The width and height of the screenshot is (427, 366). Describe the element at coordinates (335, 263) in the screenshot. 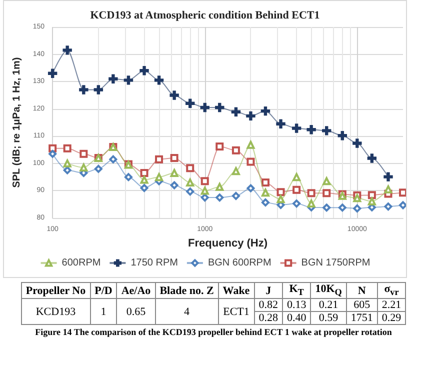

I see `legend-label: BGN 1750RPM` at that location.